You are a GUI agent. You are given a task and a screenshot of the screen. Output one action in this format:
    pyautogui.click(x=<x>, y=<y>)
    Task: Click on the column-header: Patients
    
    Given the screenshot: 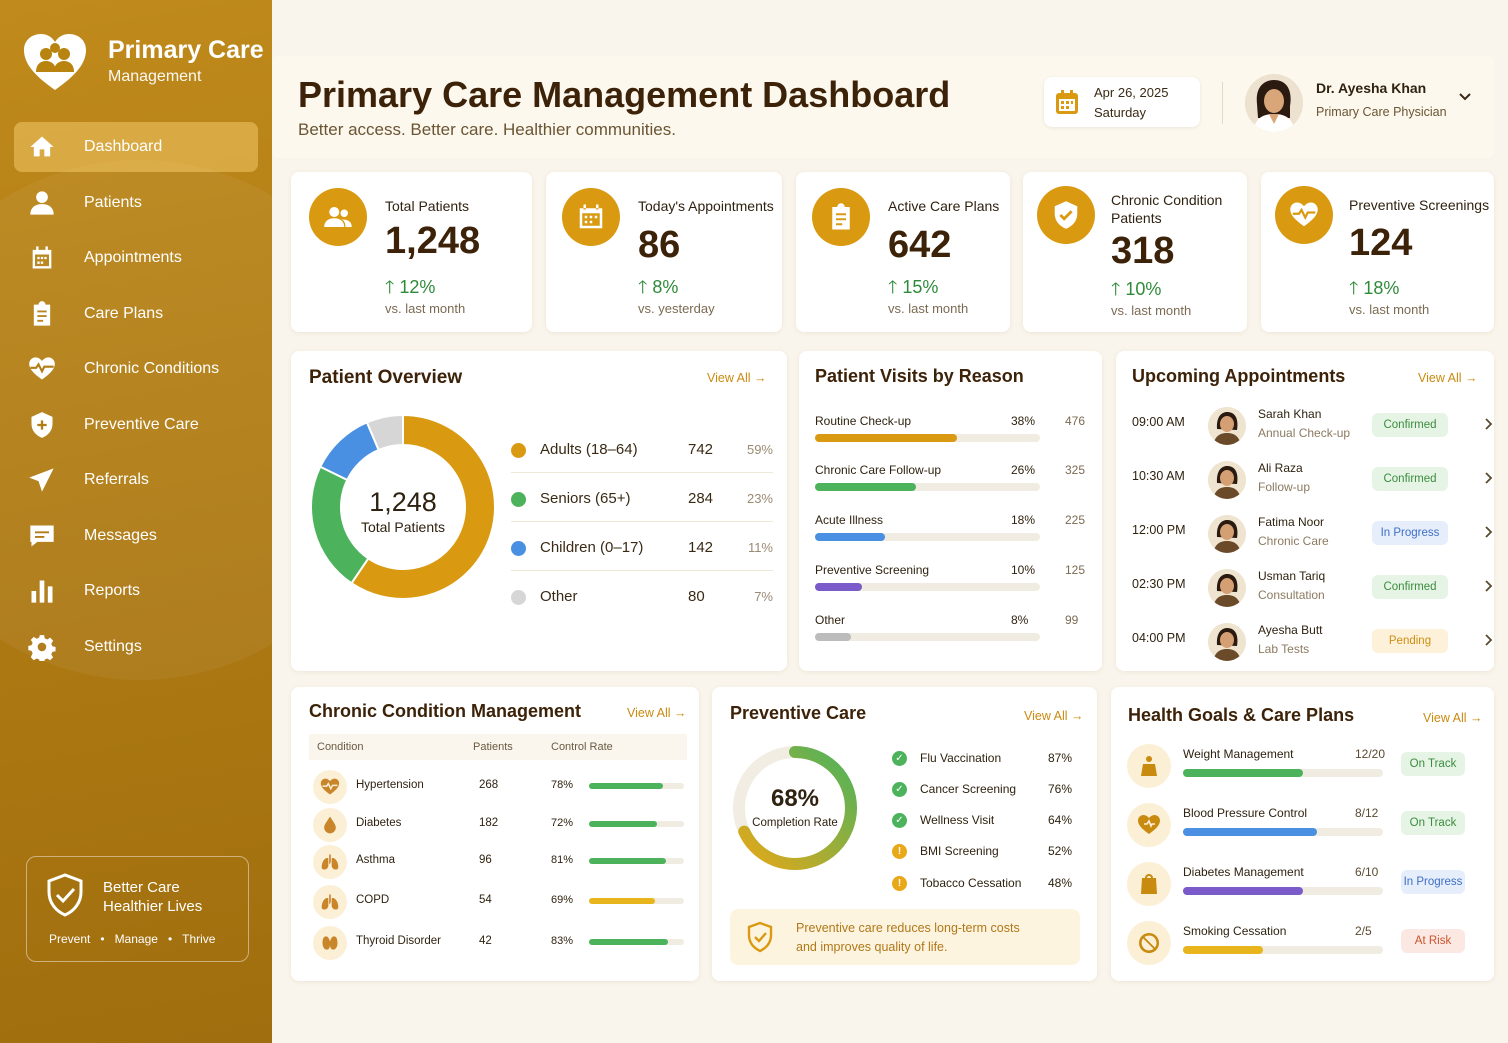 What is the action you would take?
    pyautogui.click(x=493, y=747)
    